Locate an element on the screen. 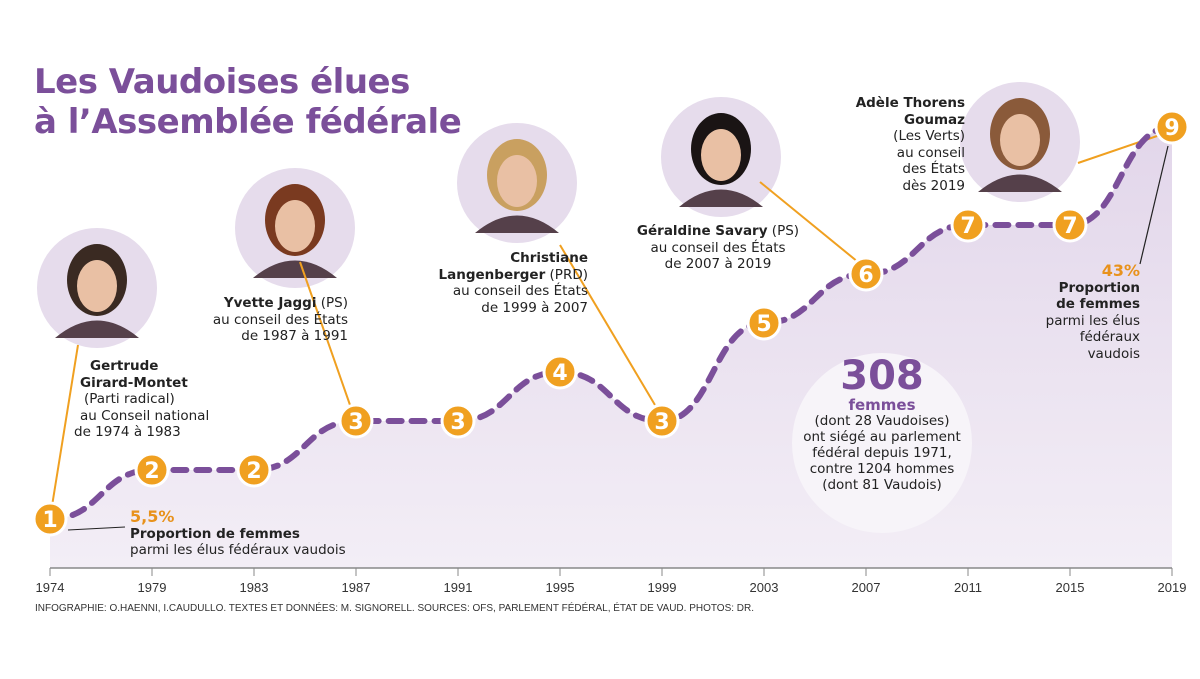  x-tick-label: 2015 is located at coordinates (1070, 587).